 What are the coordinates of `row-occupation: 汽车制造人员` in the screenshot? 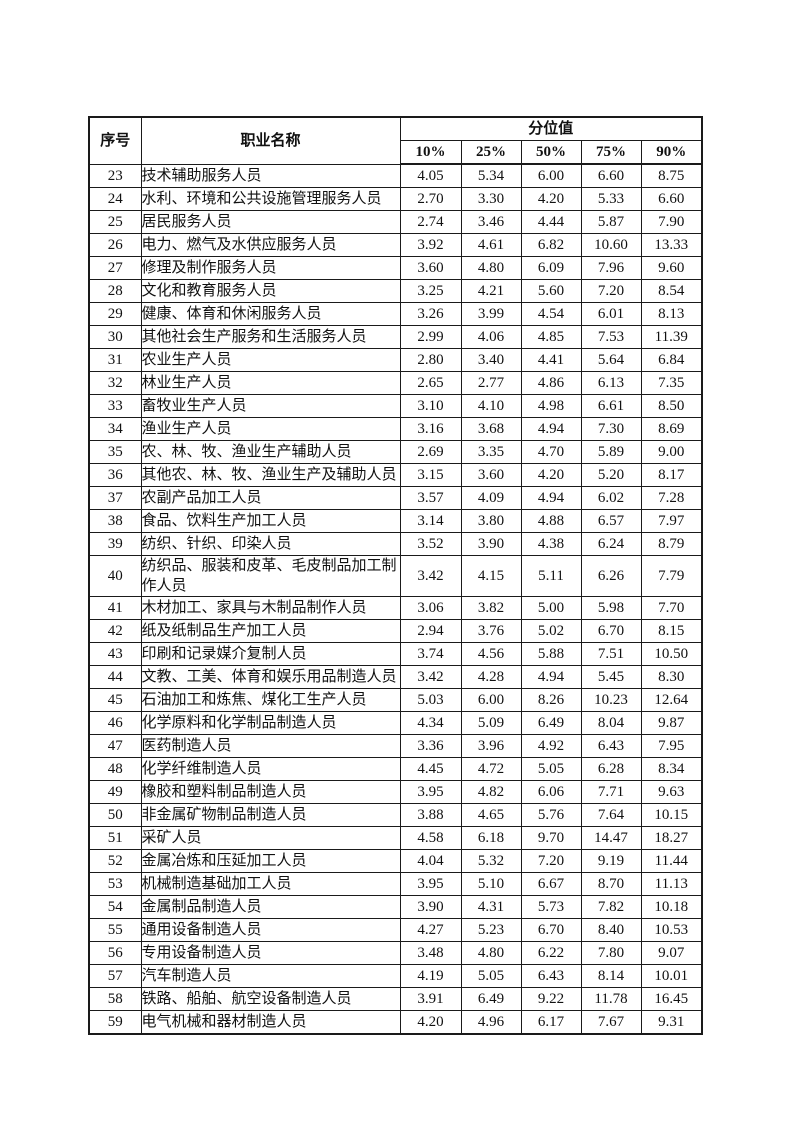 It's located at (270, 976).